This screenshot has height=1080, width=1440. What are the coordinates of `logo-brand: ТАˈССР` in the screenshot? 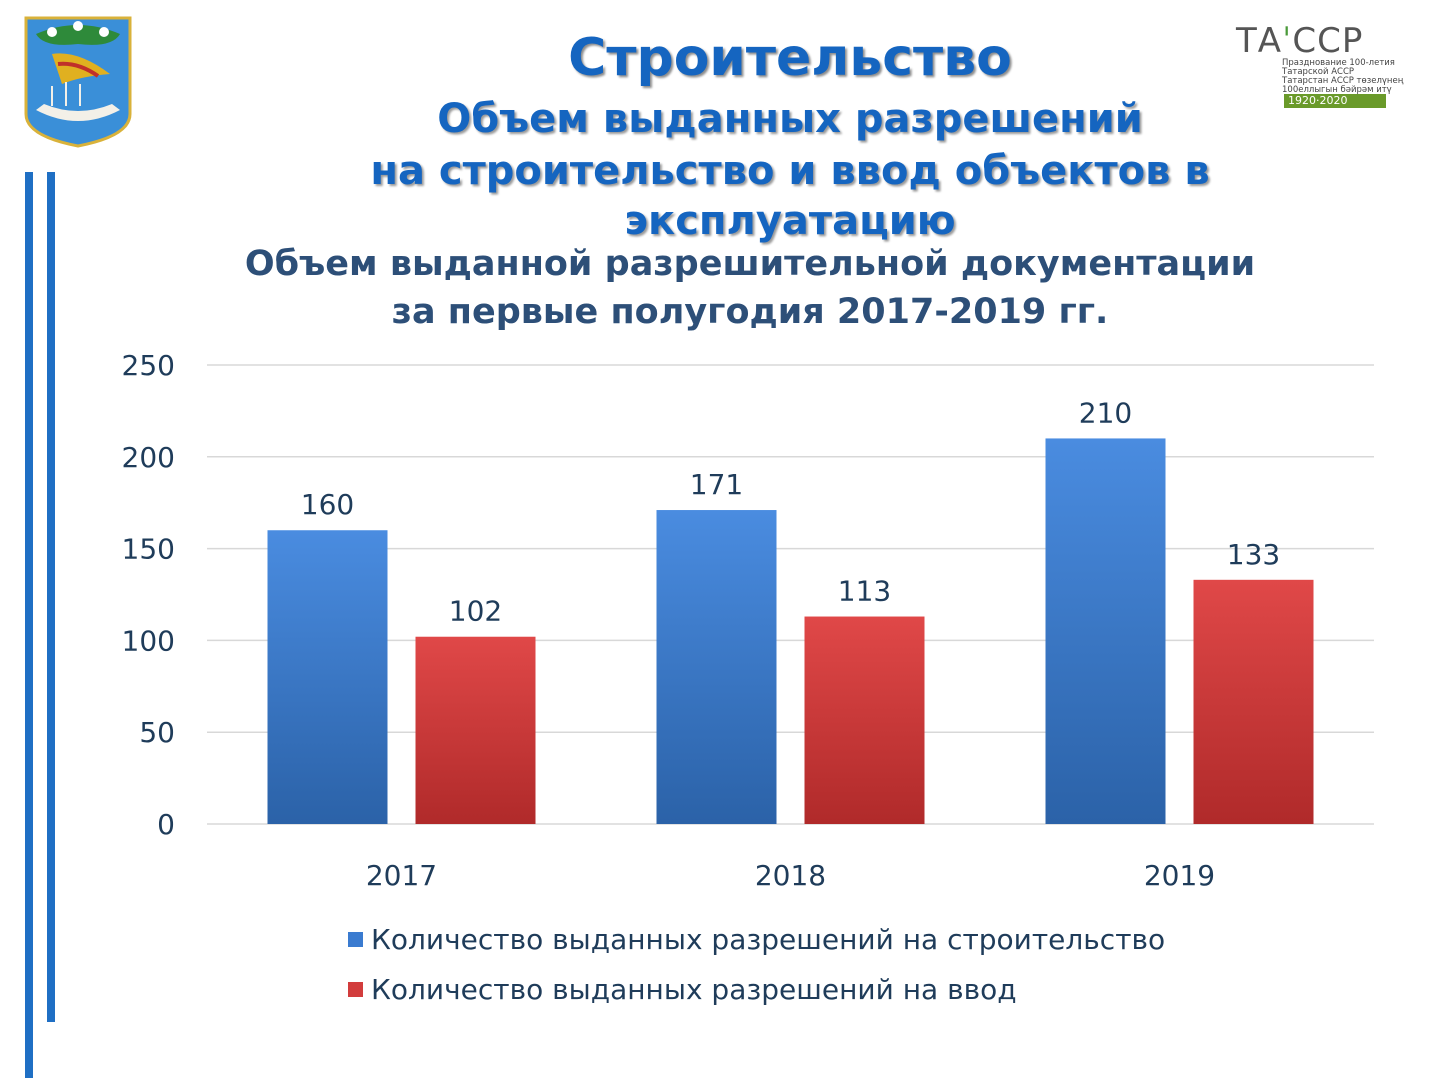 It's located at (1300, 41).